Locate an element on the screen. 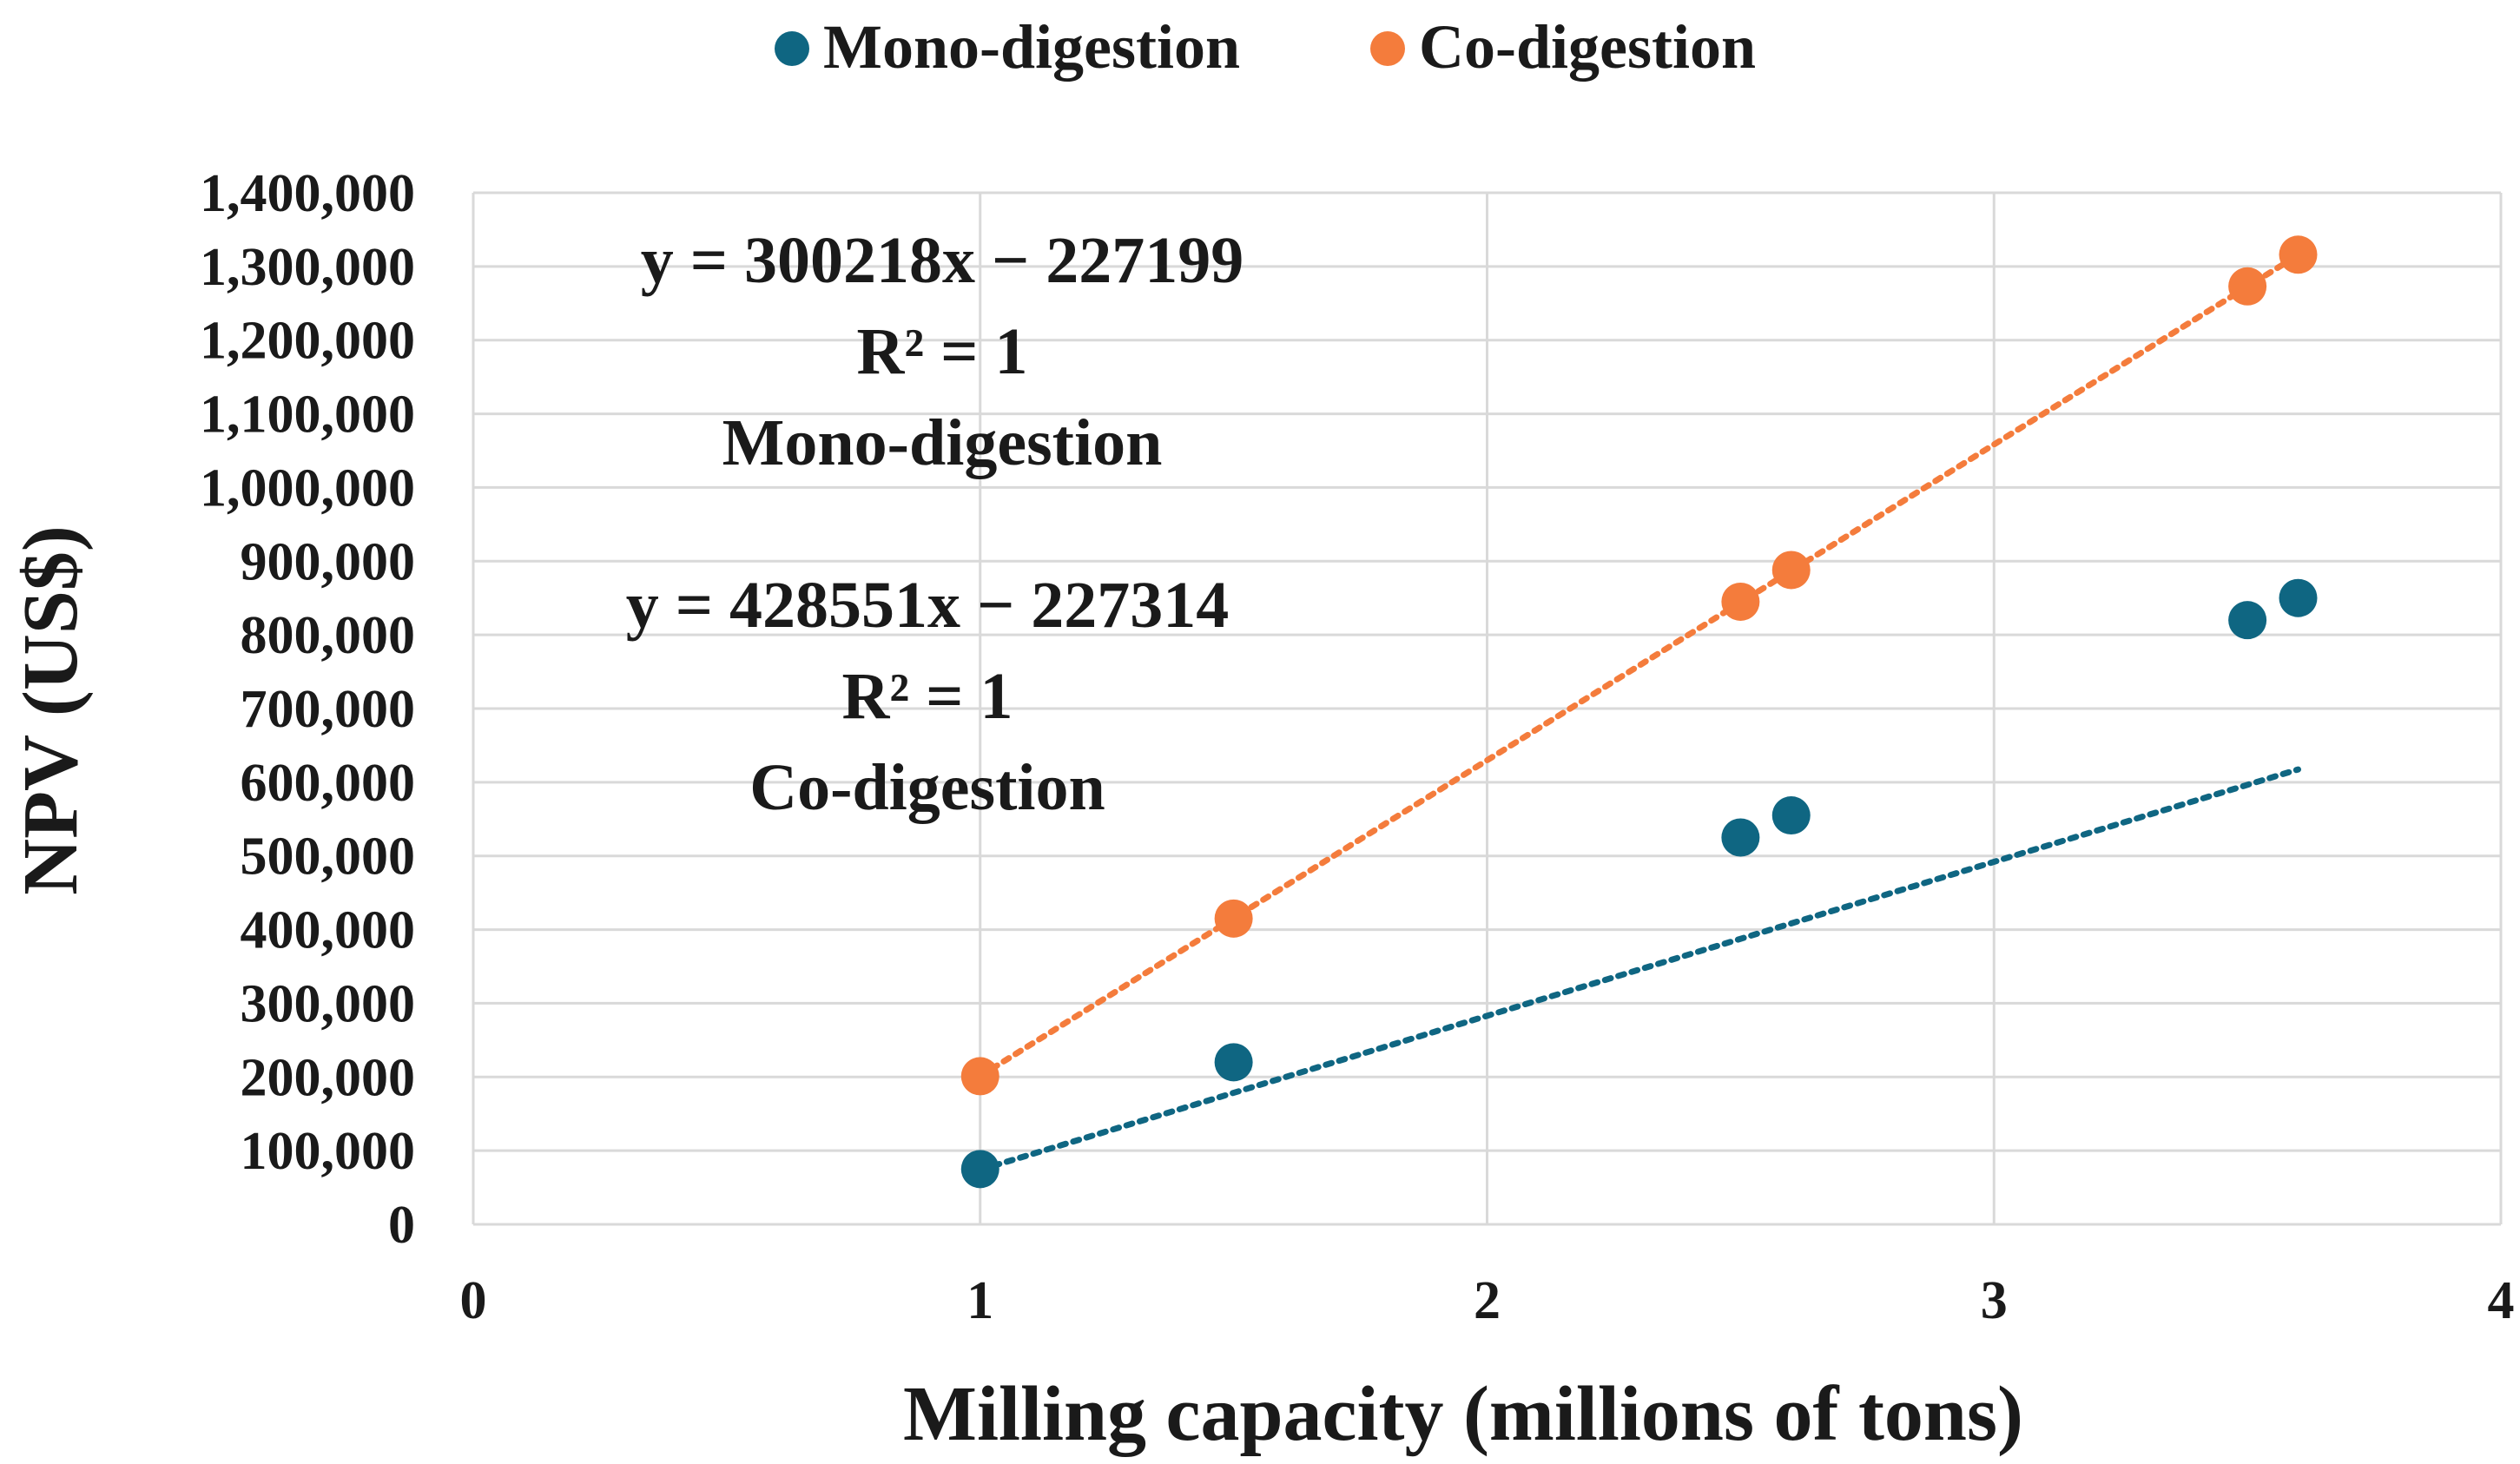 Image resolution: width=2520 pixels, height=1464 pixels. legend-co-digestion-label: Co-digestion is located at coordinates (1587, 47).